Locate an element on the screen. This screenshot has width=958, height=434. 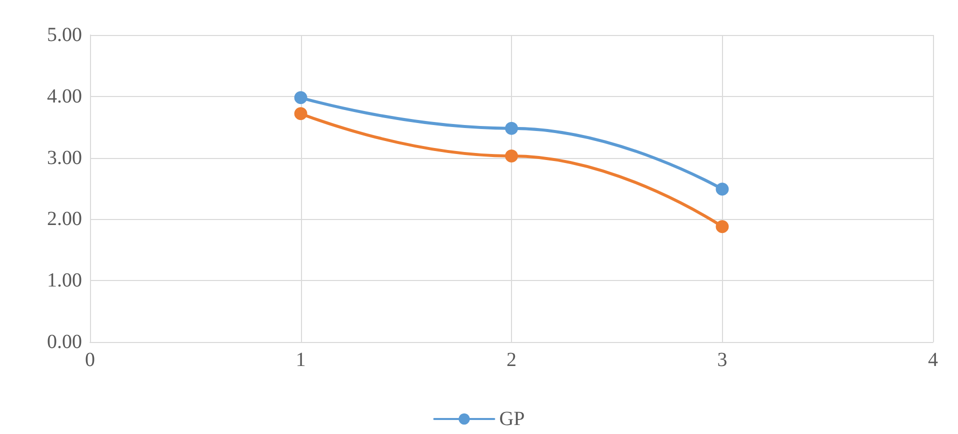
x-tick-label: 1 is located at coordinates (301, 360).